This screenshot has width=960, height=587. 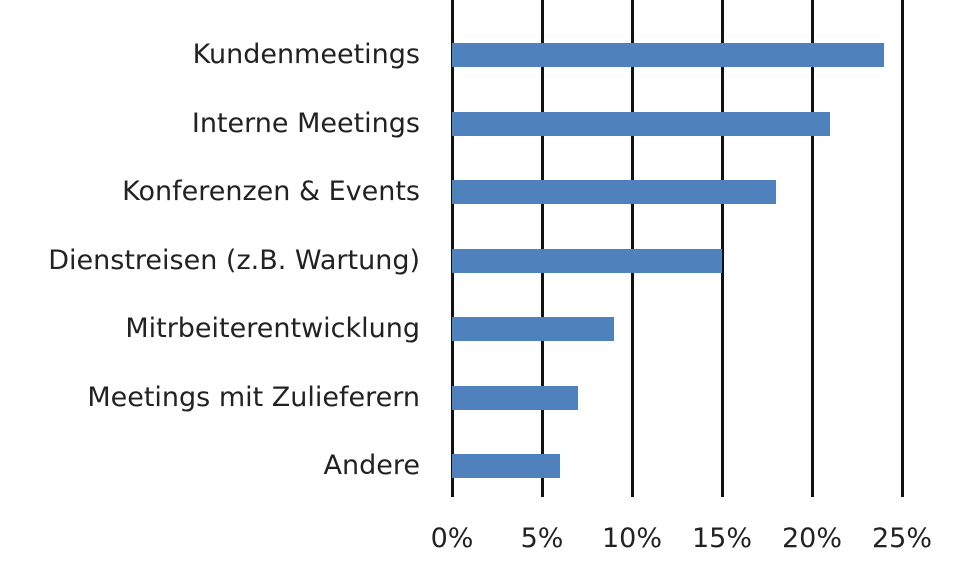 I want to click on category-label: Dienstreisen (z.B. Wartung), so click(x=234, y=260).